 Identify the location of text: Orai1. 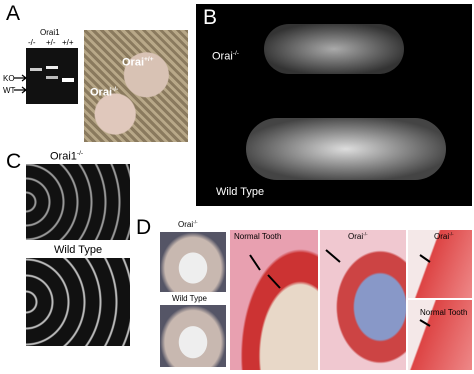
(63, 156).